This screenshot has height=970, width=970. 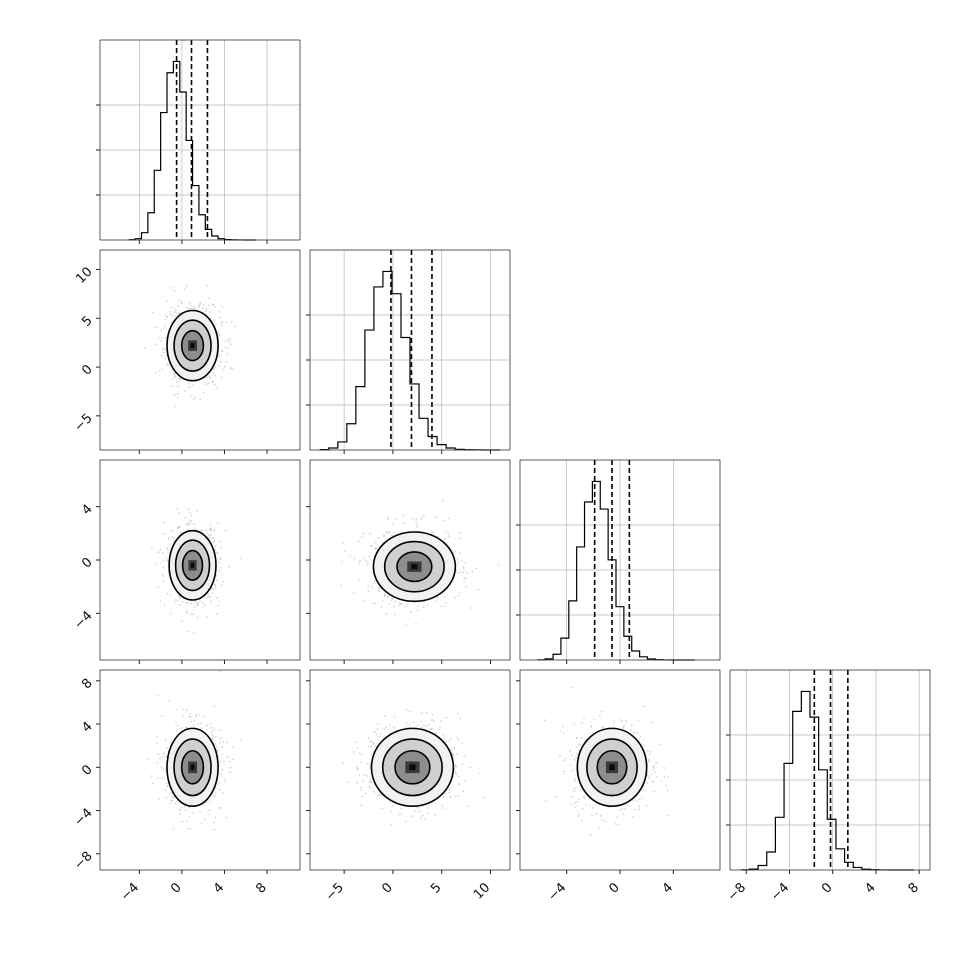 What do you see at coordinates (83, 861) in the screenshot?
I see `y-tick-label: −8` at bounding box center [83, 861].